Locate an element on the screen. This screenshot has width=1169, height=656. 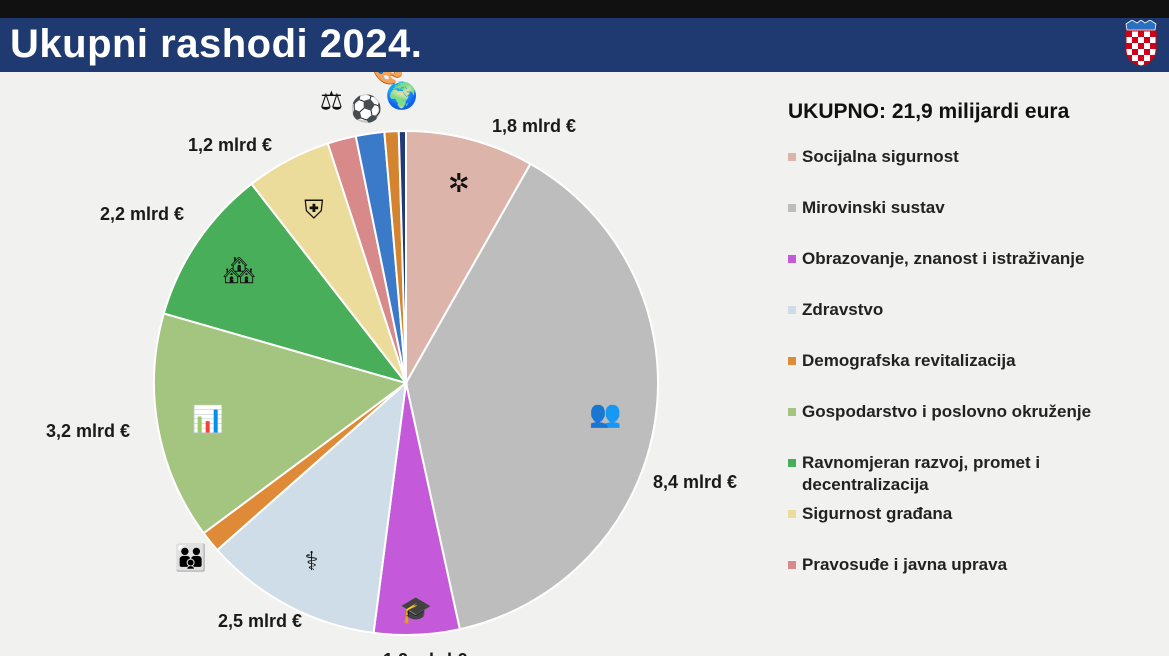
palette-icon: 🎨 is located at coordinates (388, 79).